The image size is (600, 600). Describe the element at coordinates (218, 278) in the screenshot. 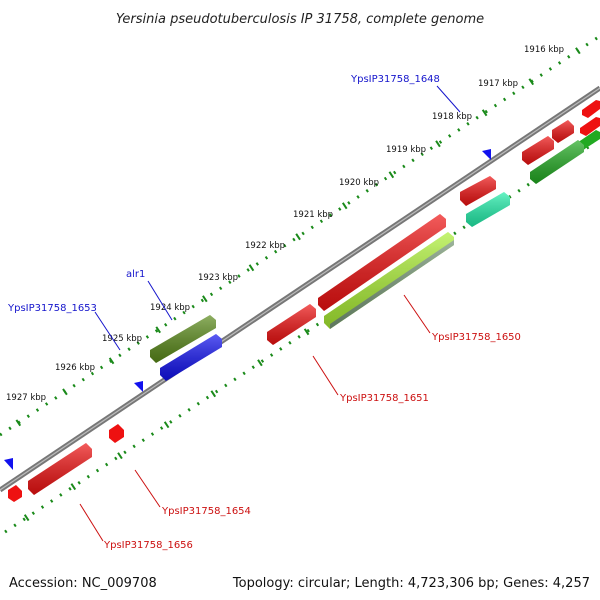

I see `tick-label-1923: 1923 kbp` at that location.